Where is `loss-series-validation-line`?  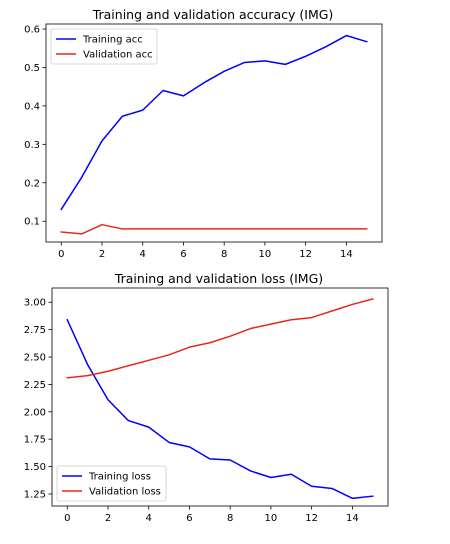 loss-series-validation-line is located at coordinates (220, 338).